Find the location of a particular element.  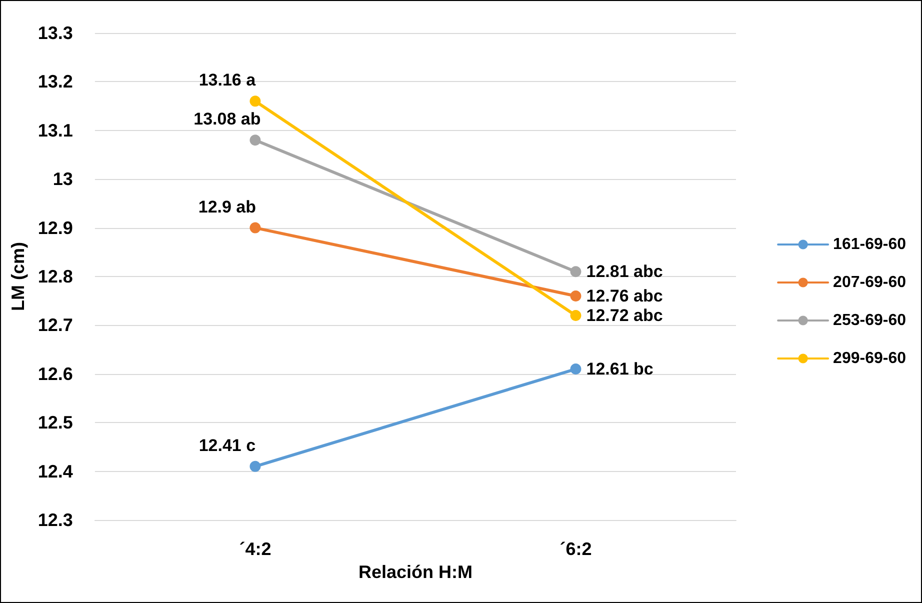

data-label: 12.72 abc is located at coordinates (624, 315).